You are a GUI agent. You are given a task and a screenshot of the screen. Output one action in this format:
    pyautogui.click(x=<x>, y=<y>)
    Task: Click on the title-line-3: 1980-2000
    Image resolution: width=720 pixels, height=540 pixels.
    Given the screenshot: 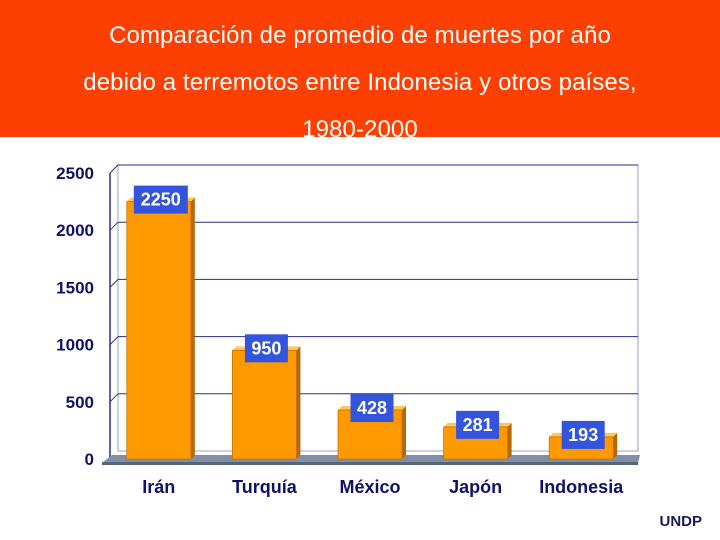 What is the action you would take?
    pyautogui.click(x=360, y=129)
    